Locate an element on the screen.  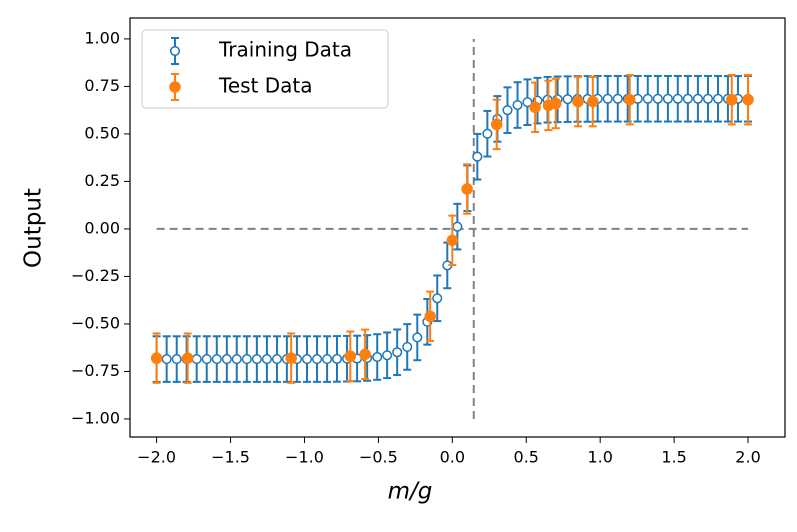
x-tick-label: 1.5 is located at coordinates (673, 457).